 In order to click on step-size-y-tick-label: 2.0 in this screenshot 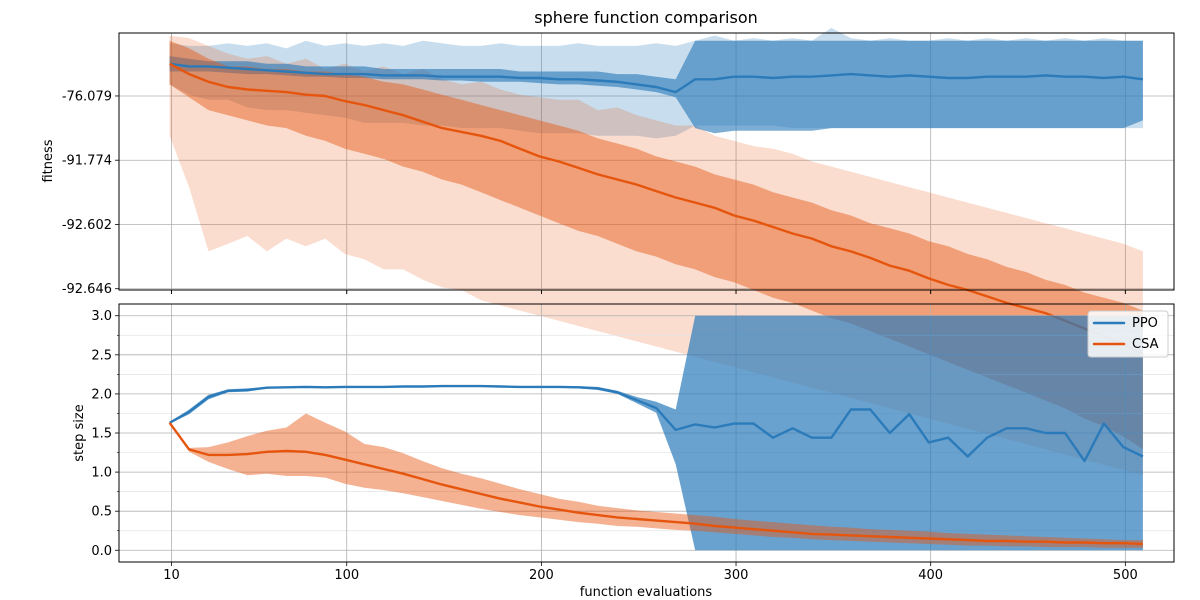, I will do `click(101, 394)`.